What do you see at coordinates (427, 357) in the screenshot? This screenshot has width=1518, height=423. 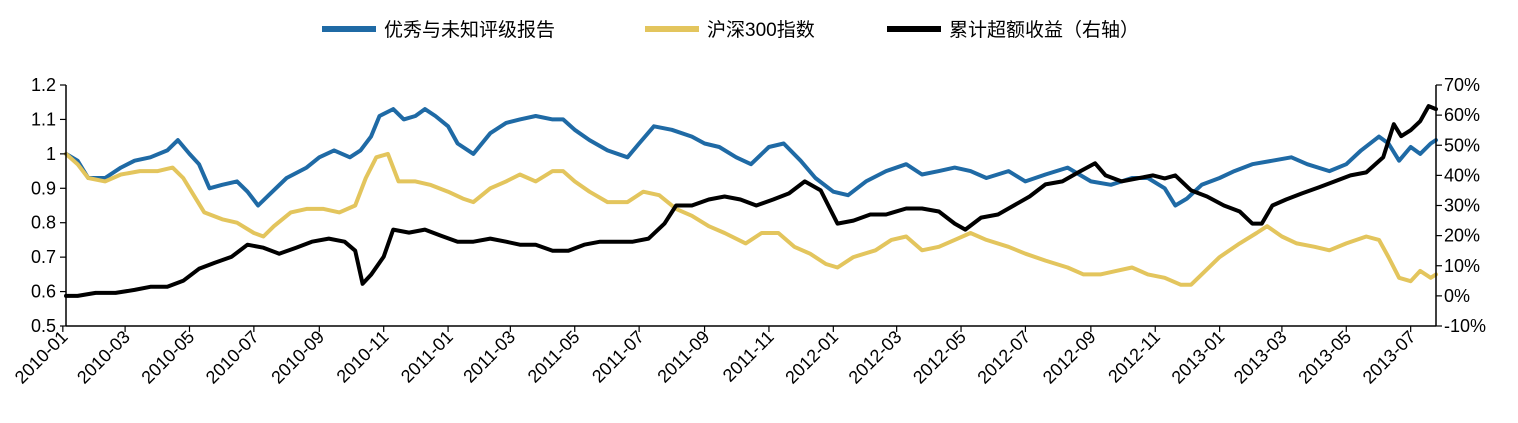 I see `x-tick-label: 2011-01` at bounding box center [427, 357].